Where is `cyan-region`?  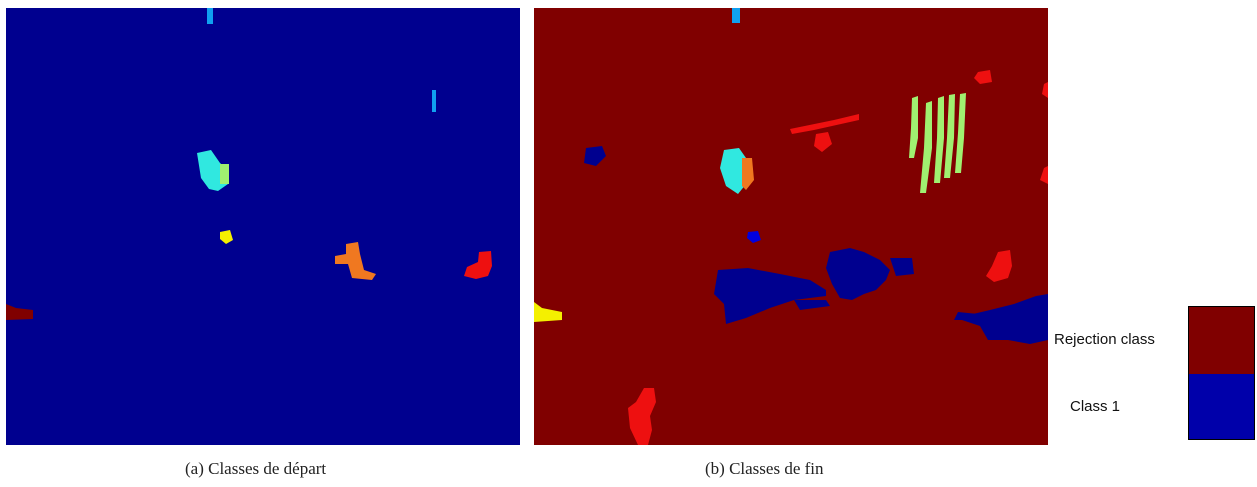 cyan-region is located at coordinates (733, 171).